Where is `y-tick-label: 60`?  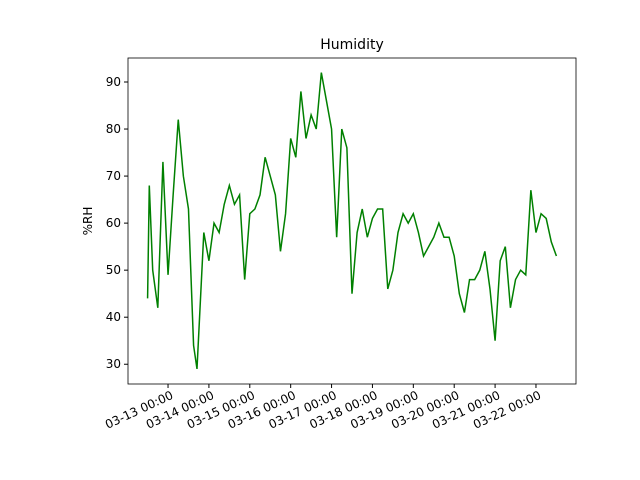
y-tick-label: 60 is located at coordinates (113, 223).